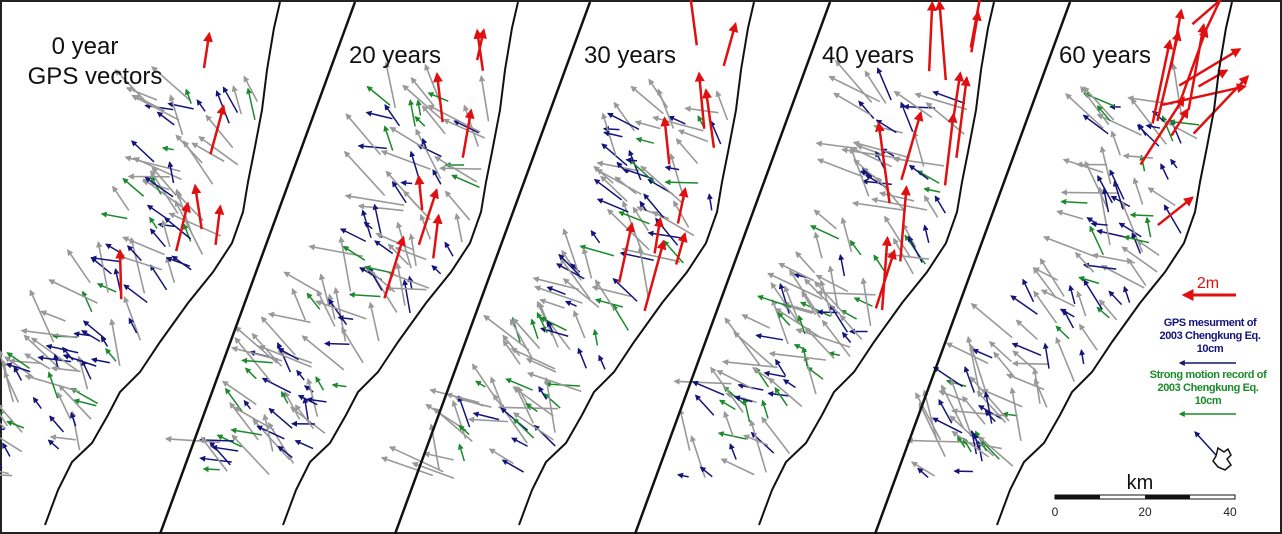 The height and width of the screenshot is (534, 1282). What do you see at coordinates (868, 55) in the screenshot?
I see `panel-label: 40 years` at bounding box center [868, 55].